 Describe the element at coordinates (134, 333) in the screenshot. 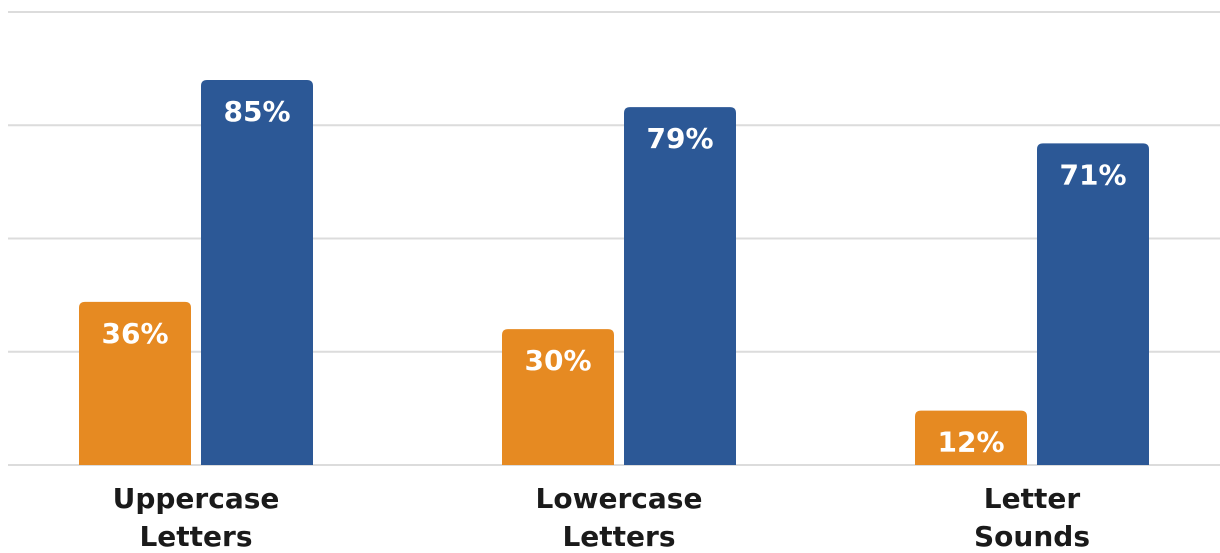

I see `bar-value-label: 36%` at that location.